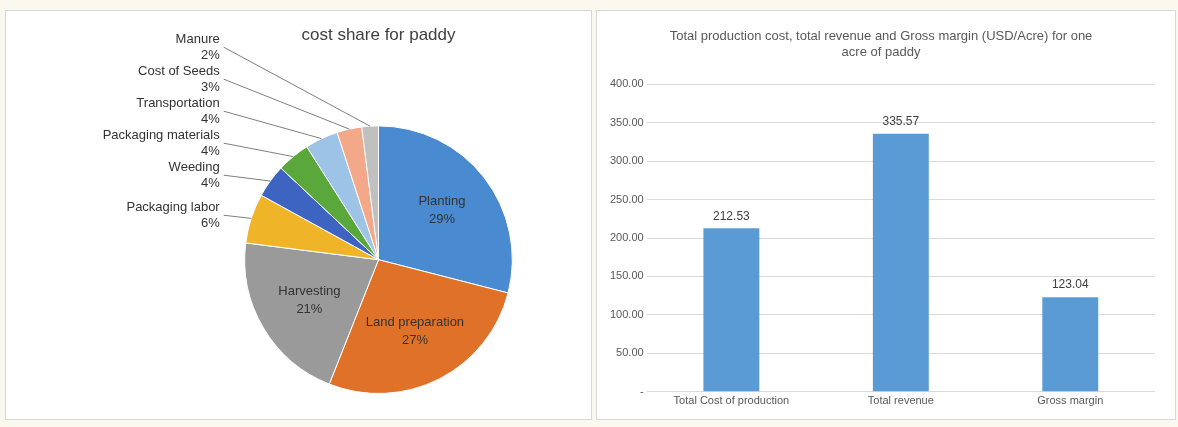 The height and width of the screenshot is (427, 1178). Describe the element at coordinates (1070, 284) in the screenshot. I see `data-label: 123.04` at that location.